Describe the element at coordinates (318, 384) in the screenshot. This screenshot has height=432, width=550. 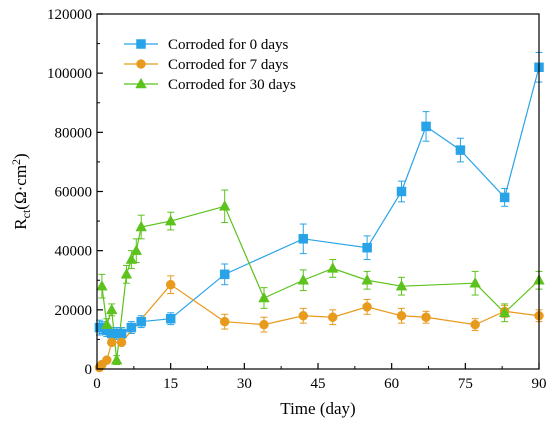
I see `x-tick-label: 45` at that location.